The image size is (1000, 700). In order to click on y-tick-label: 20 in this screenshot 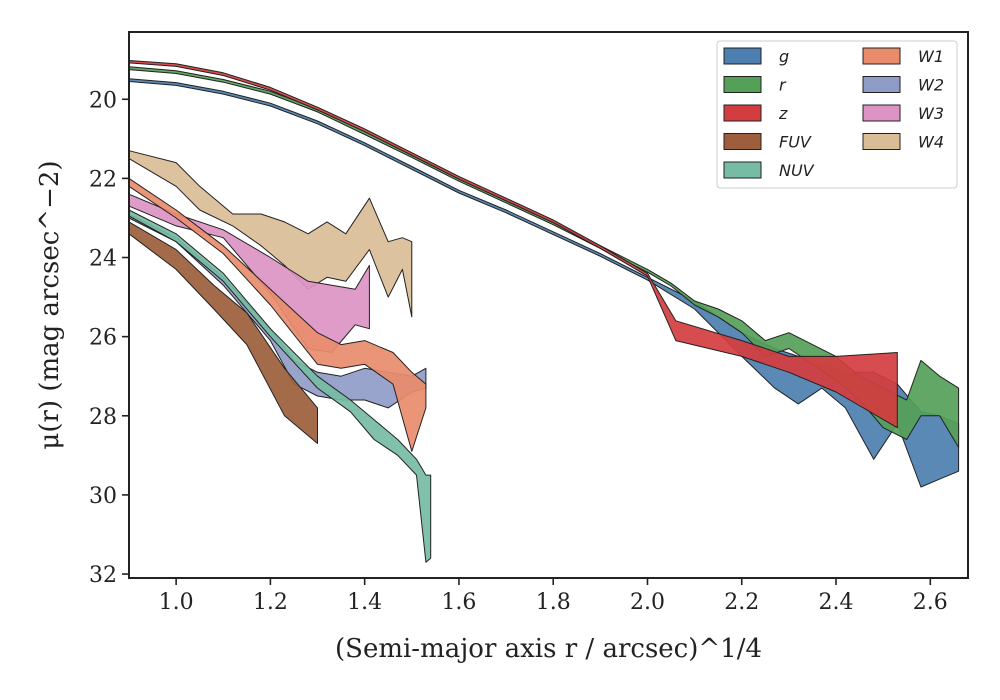, I will do `click(103, 100)`.